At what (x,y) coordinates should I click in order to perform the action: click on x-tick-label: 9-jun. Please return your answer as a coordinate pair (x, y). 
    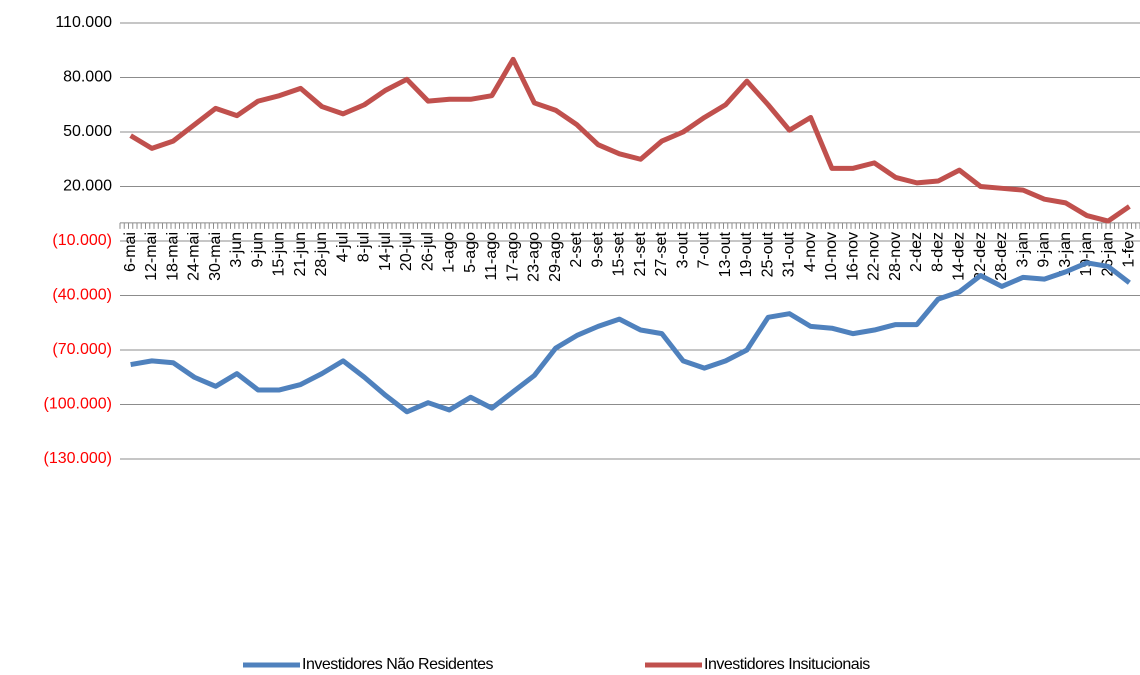
    Looking at the image, I should click on (257, 250).